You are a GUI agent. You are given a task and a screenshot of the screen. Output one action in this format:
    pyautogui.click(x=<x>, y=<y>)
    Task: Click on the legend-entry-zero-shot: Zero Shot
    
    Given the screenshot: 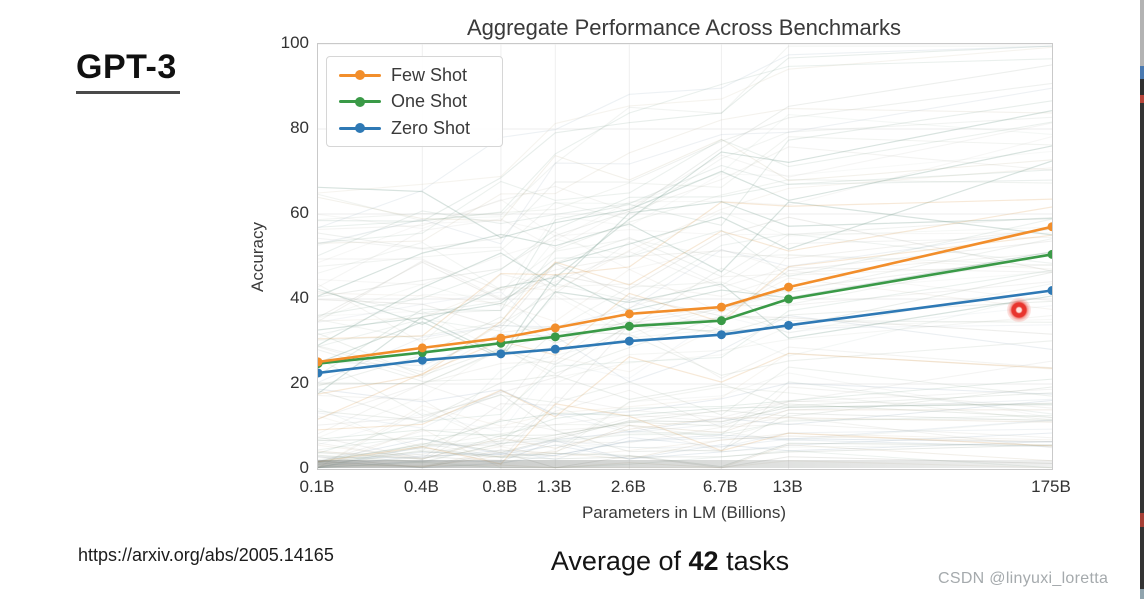 What is the action you would take?
    pyautogui.click(x=414, y=128)
    